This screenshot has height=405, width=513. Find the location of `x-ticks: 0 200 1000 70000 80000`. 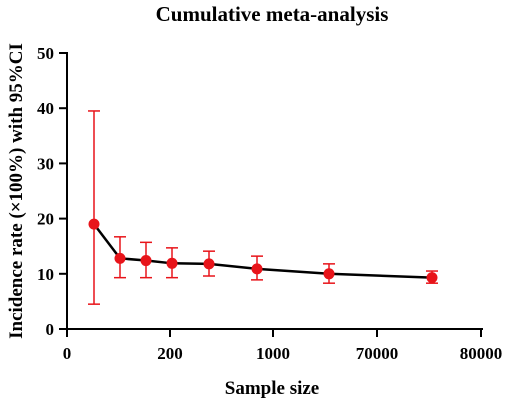

x-ticks: 0 200 1000 70000 80000 is located at coordinates (283, 346).